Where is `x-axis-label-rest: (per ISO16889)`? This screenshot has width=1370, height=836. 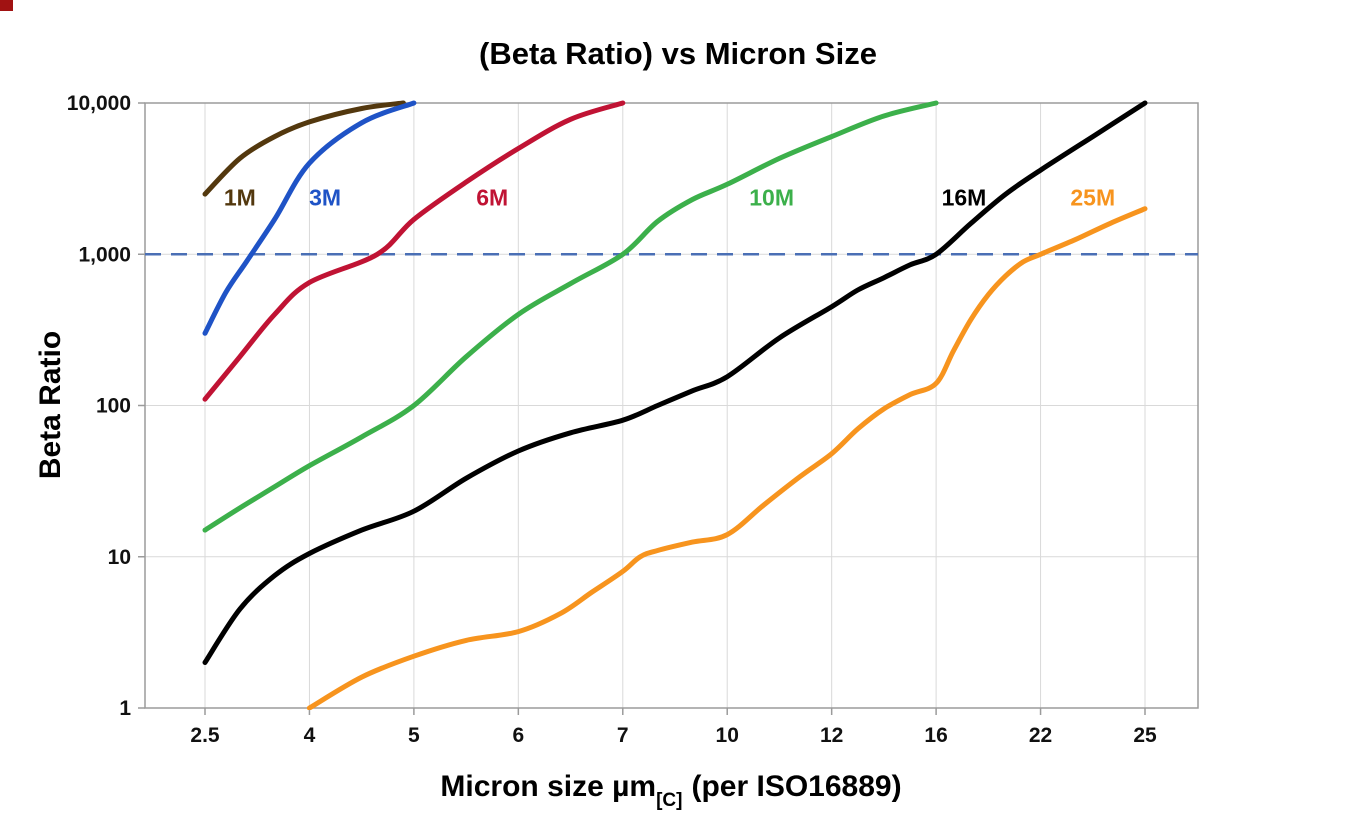 x-axis-label-rest: (per ISO16889) is located at coordinates (796, 786).